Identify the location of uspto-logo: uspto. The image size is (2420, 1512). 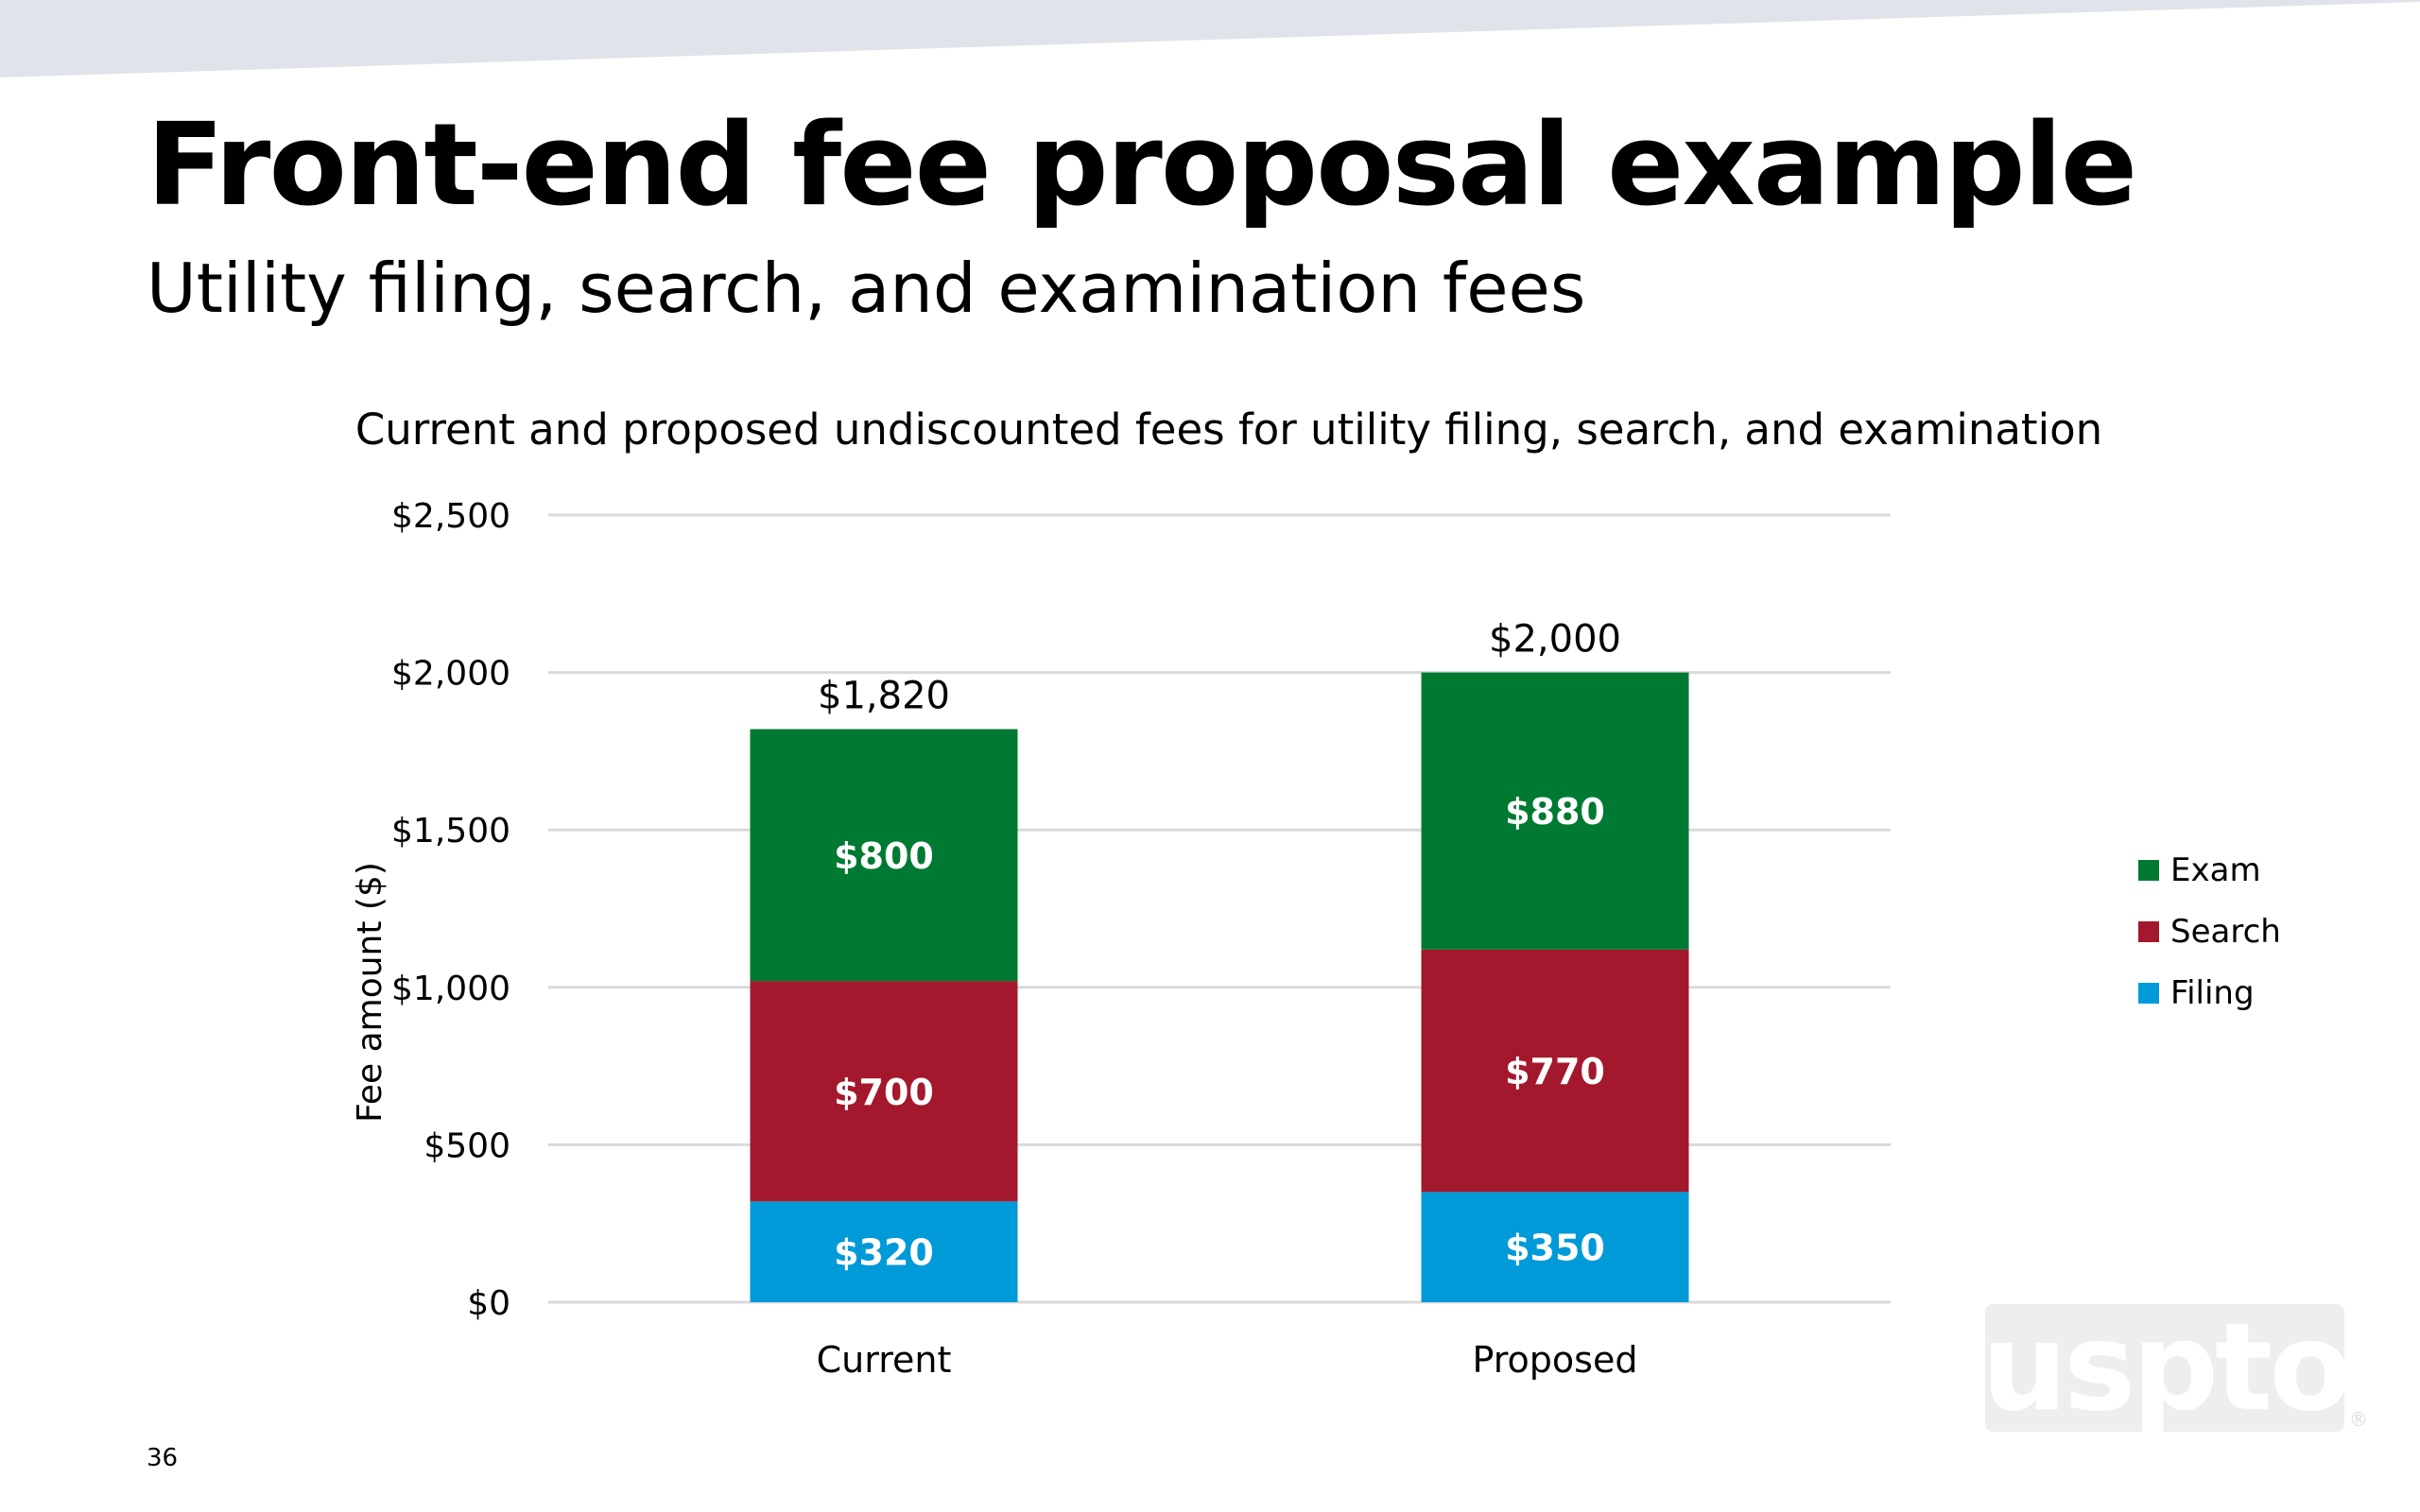
(2166, 1368).